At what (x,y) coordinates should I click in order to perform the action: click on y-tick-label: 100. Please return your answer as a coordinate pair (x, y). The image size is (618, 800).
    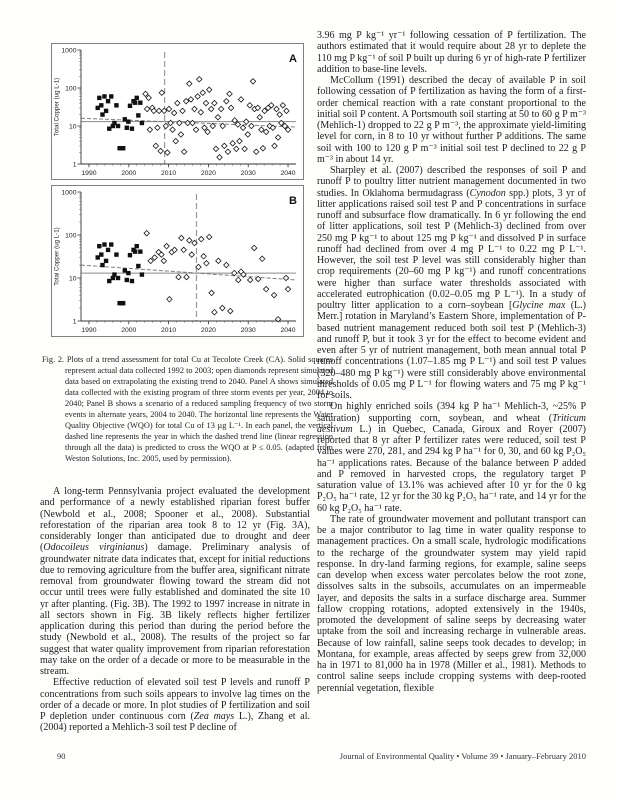
    Looking at the image, I should click on (71, 88).